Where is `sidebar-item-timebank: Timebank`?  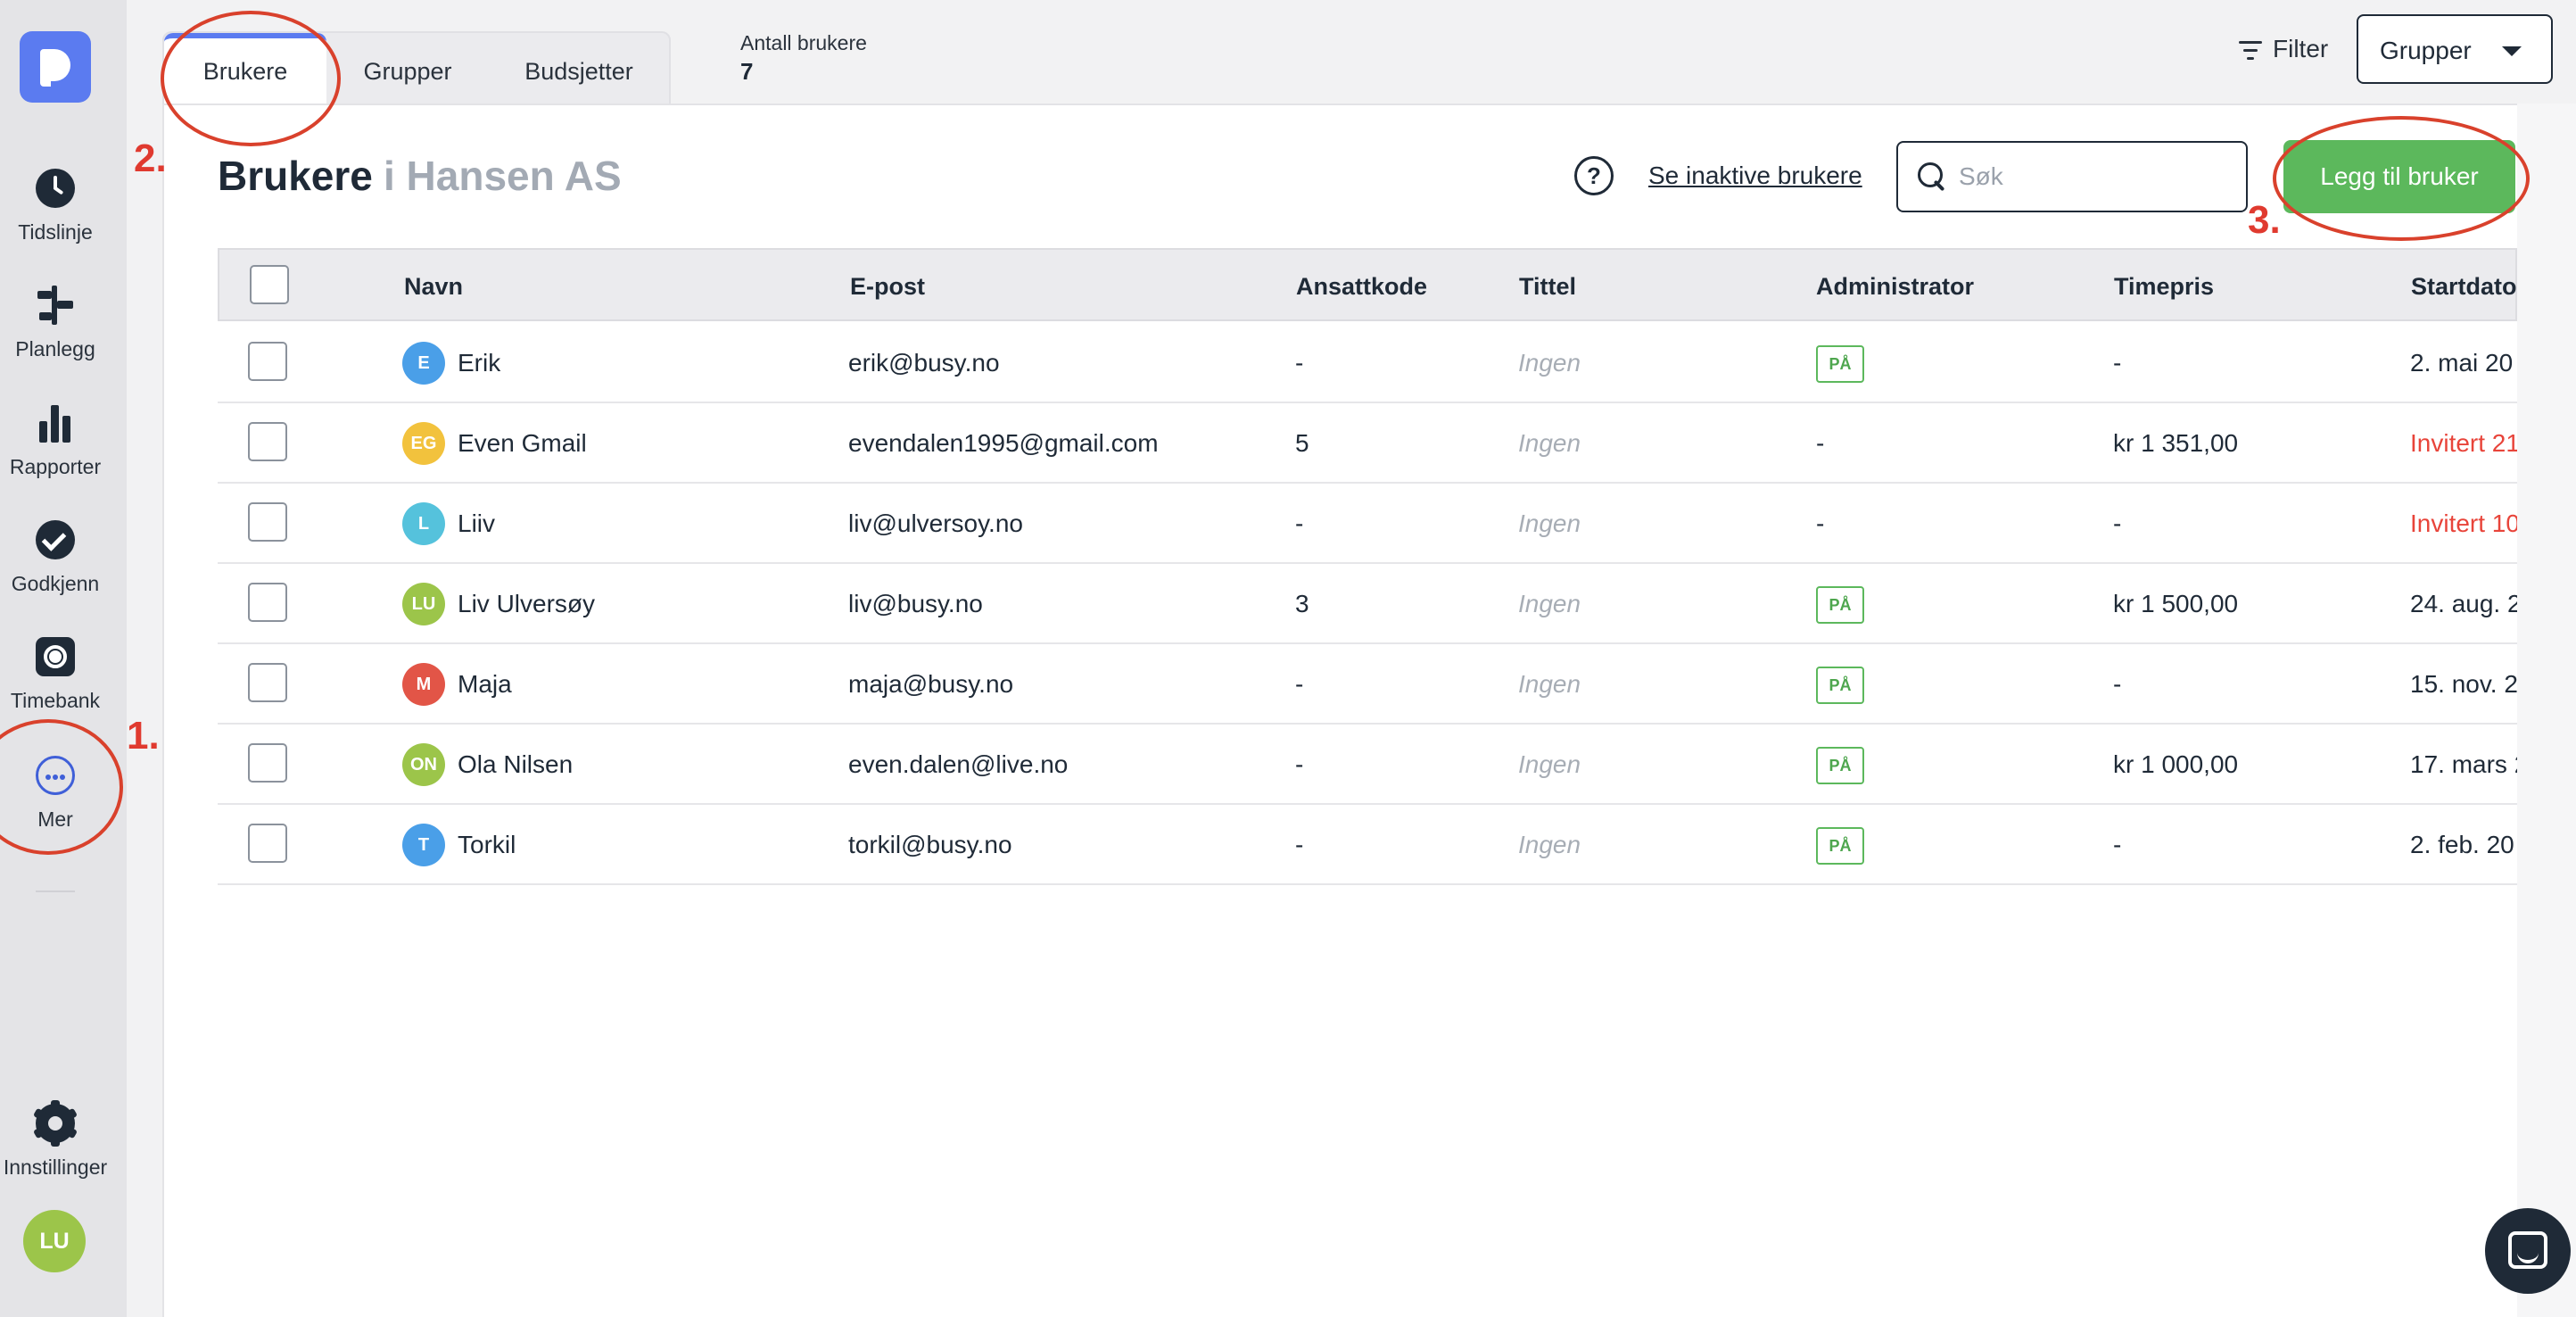 sidebar-item-timebank: Timebank is located at coordinates (56, 676).